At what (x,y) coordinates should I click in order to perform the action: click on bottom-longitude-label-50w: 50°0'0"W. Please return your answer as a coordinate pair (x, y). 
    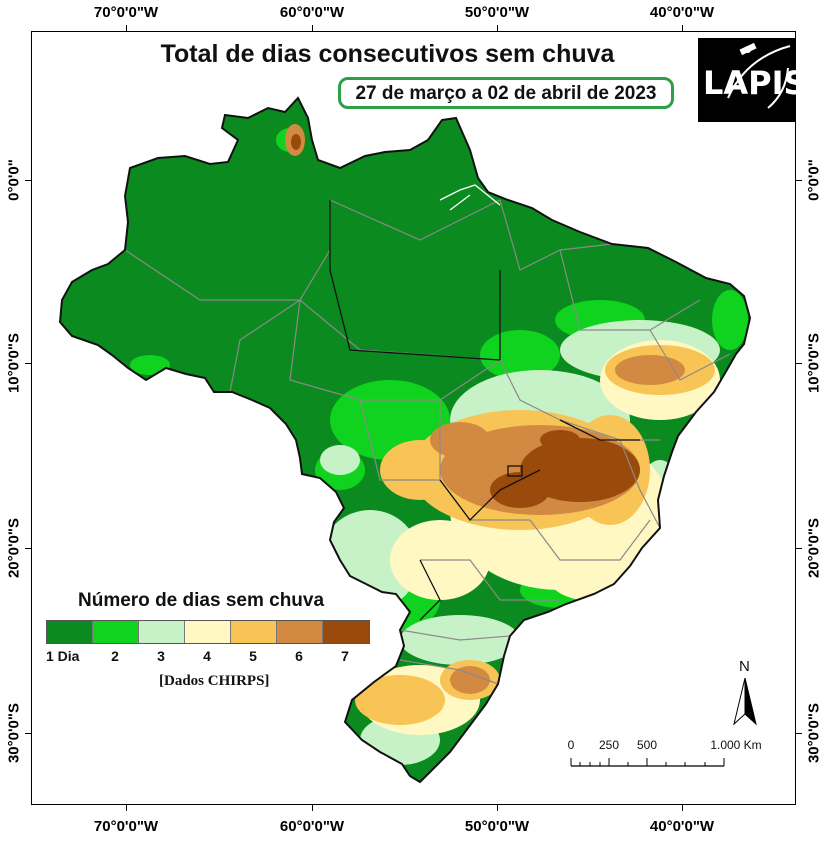
    Looking at the image, I should click on (497, 826).